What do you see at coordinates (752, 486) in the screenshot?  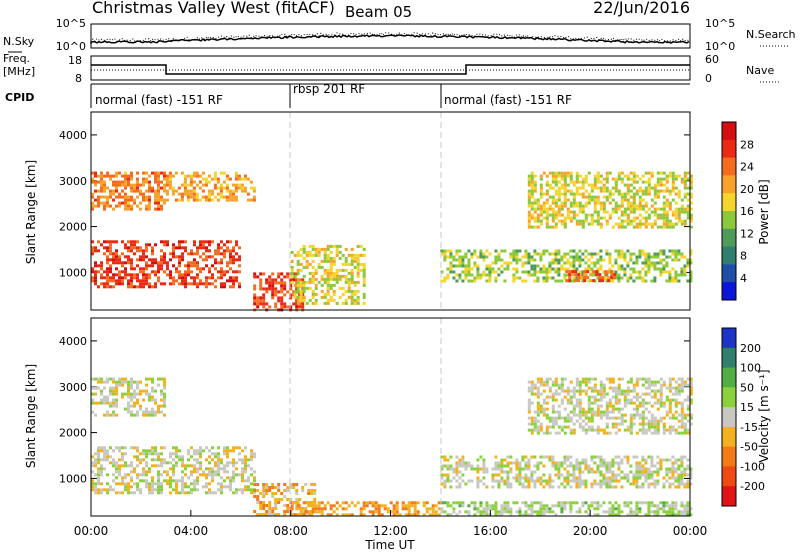 I see `colorbar-tick-label: -200` at bounding box center [752, 486].